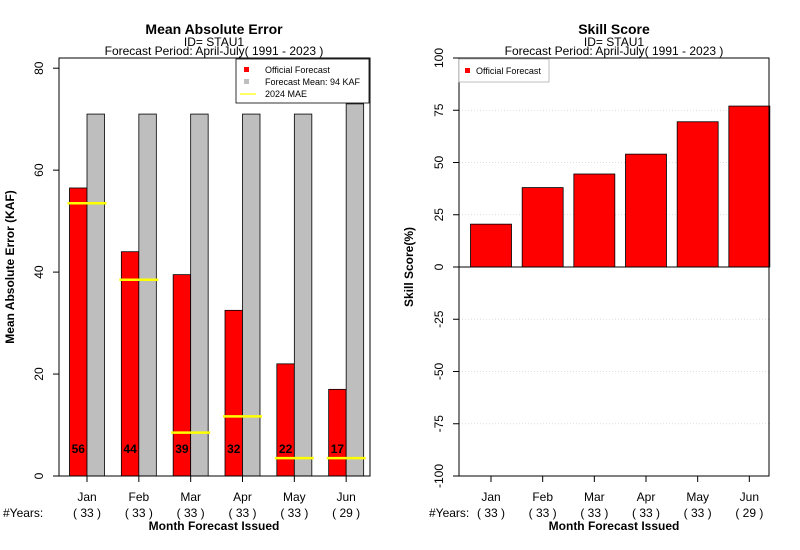 The width and height of the screenshot is (800, 550). What do you see at coordinates (130, 449) in the screenshot?
I see `mae-data-label: 44` at bounding box center [130, 449].